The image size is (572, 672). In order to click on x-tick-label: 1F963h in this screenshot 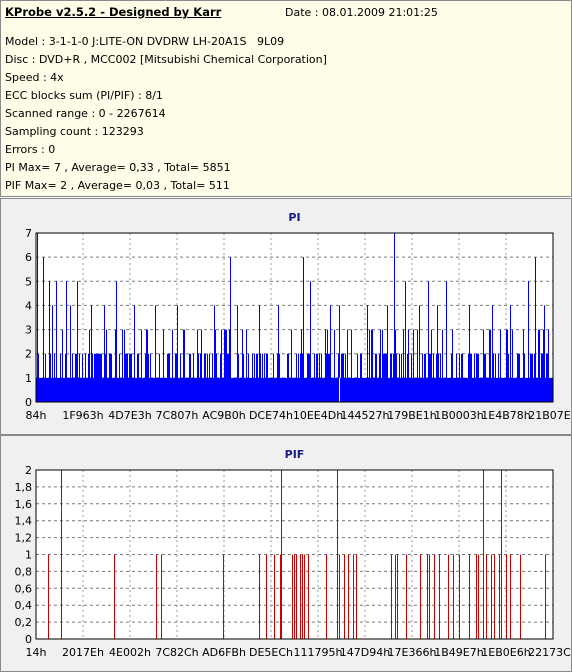, I will do `click(82, 415)`.